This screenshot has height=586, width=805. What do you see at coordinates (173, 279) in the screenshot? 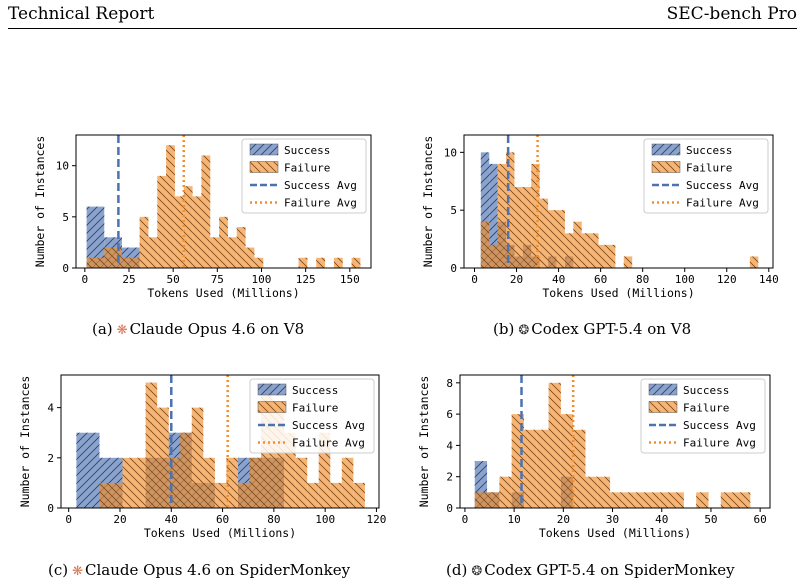
I see `x-tick-label: 50` at bounding box center [173, 279].